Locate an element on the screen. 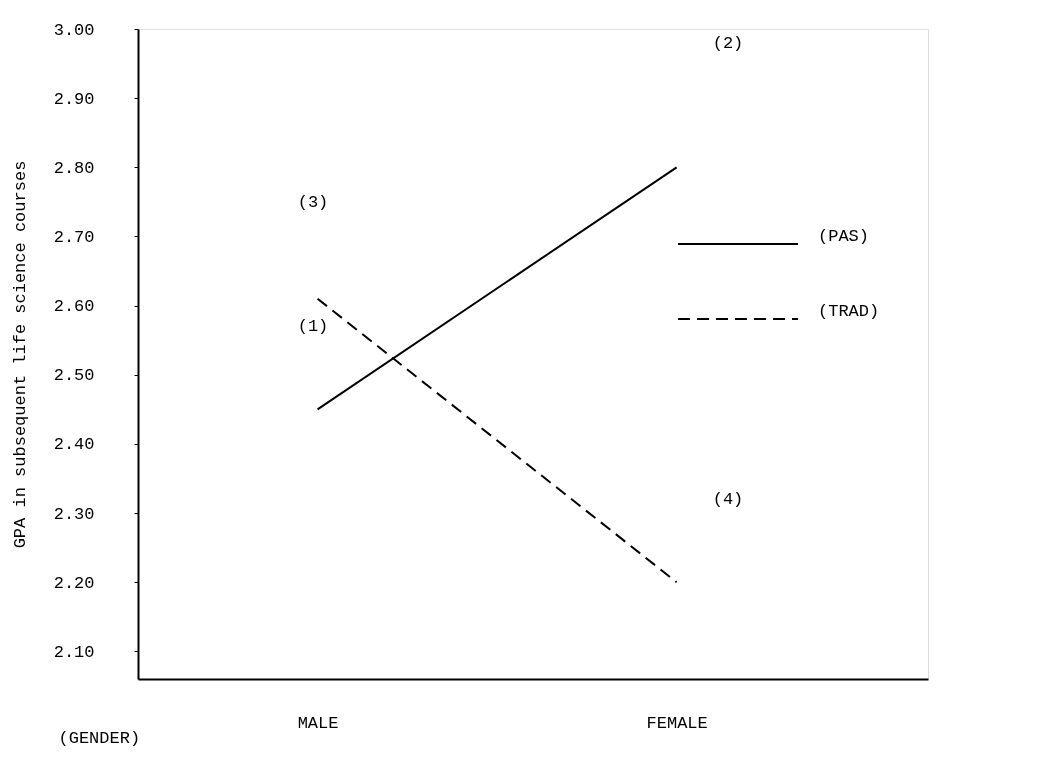 The image size is (1039, 780). y-tick-label: 2.90 is located at coordinates (74, 99).